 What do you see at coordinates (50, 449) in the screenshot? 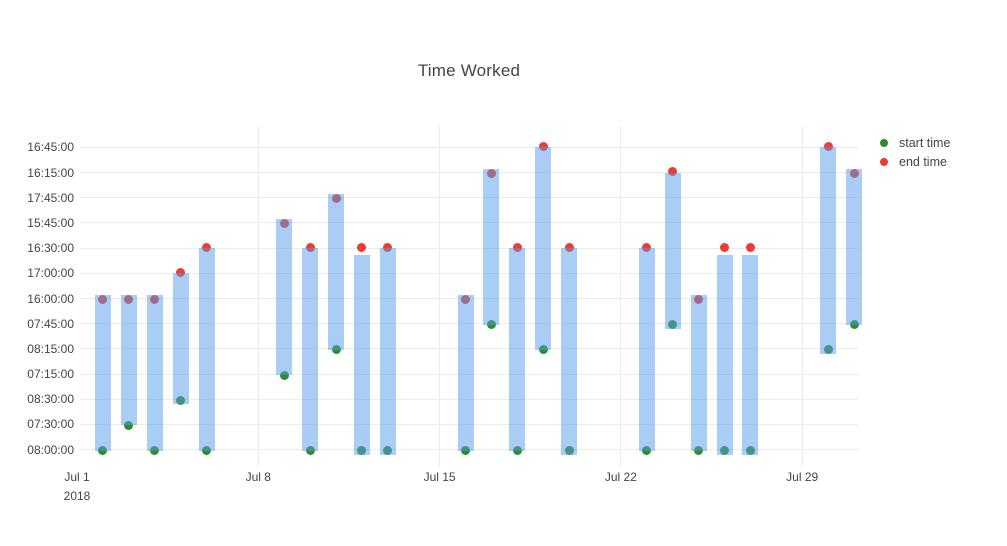
I see `y-tick-label: 08:00:00` at bounding box center [50, 449].